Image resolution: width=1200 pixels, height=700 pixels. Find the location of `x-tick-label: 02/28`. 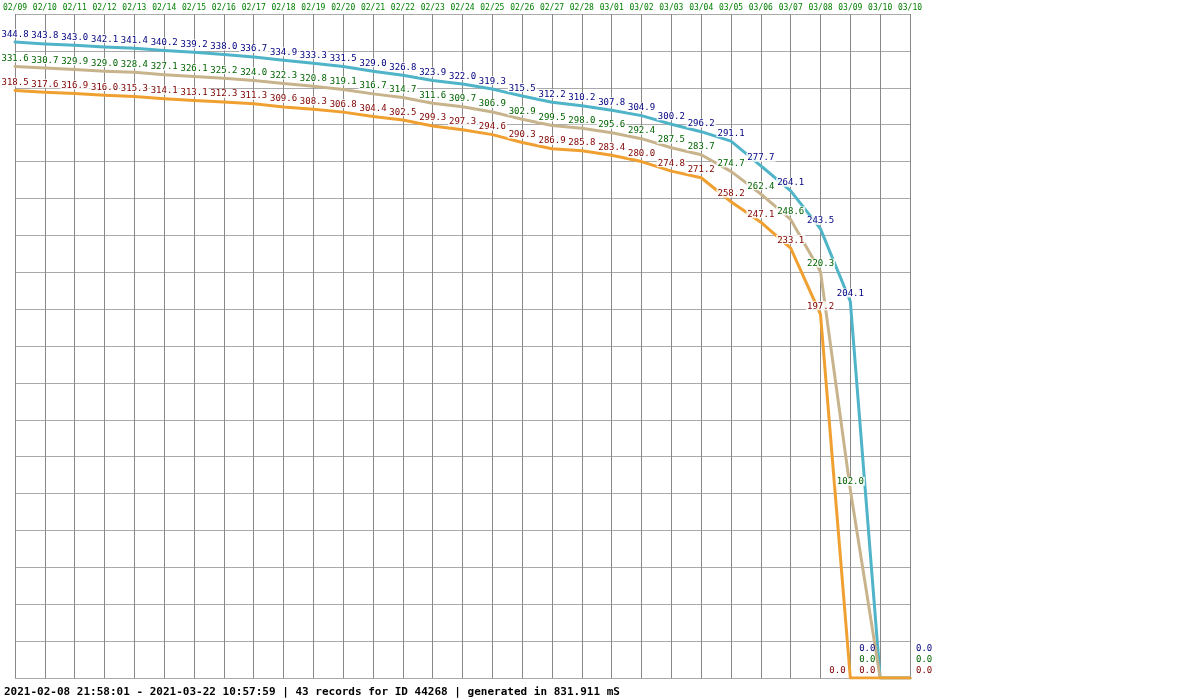

x-tick-label: 02/28 is located at coordinates (582, 7).